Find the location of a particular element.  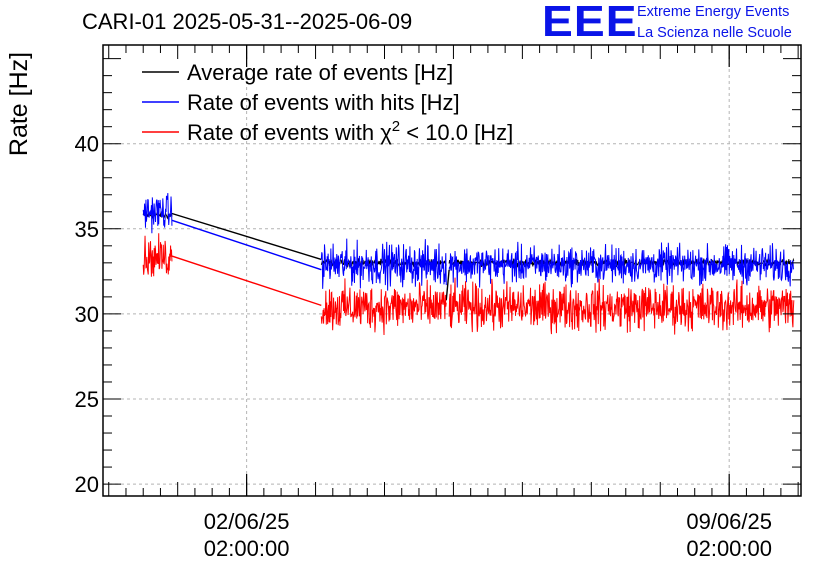

y-tick-label: 30 is located at coordinates (87, 314).